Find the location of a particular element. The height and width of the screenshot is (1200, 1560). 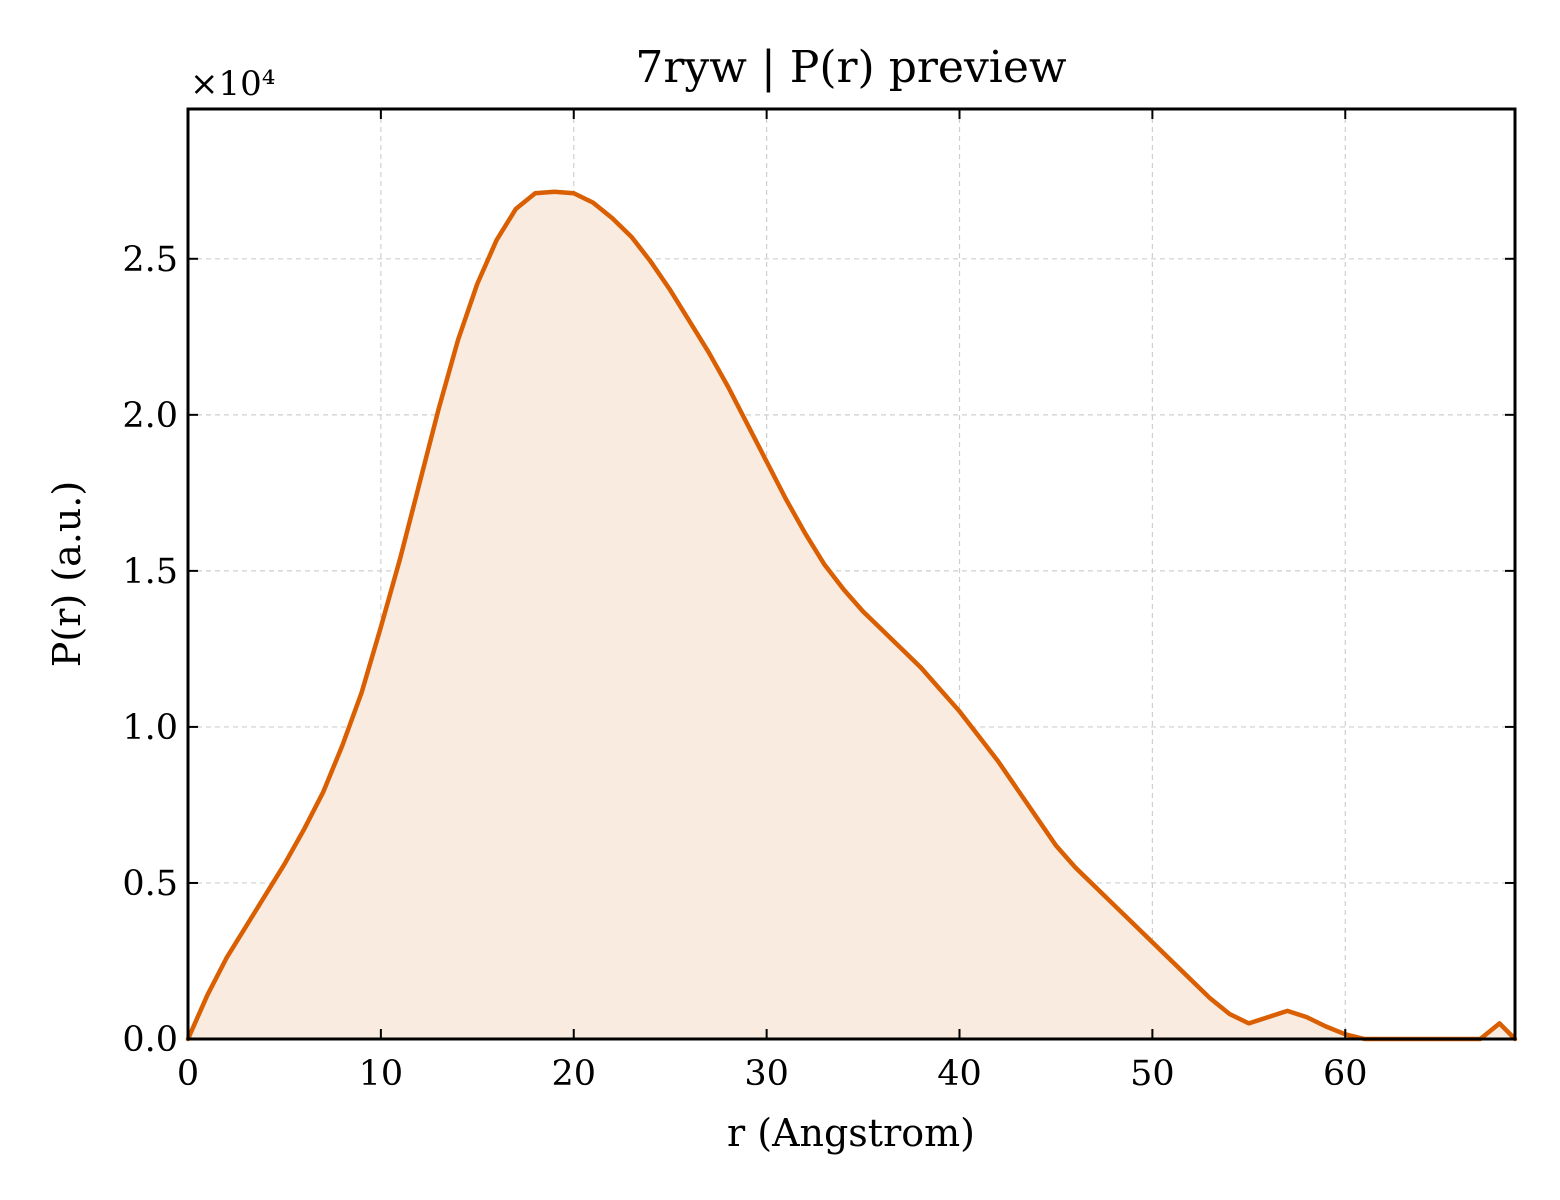

y-tick-label: 2.5 is located at coordinates (150, 260).